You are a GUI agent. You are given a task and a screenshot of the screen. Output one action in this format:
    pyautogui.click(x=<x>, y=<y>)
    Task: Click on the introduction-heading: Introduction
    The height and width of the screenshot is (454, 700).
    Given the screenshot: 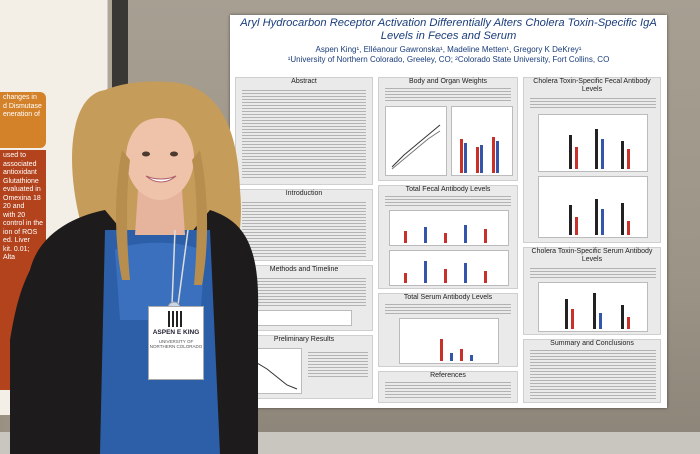 What is the action you would take?
    pyautogui.click(x=304, y=193)
    